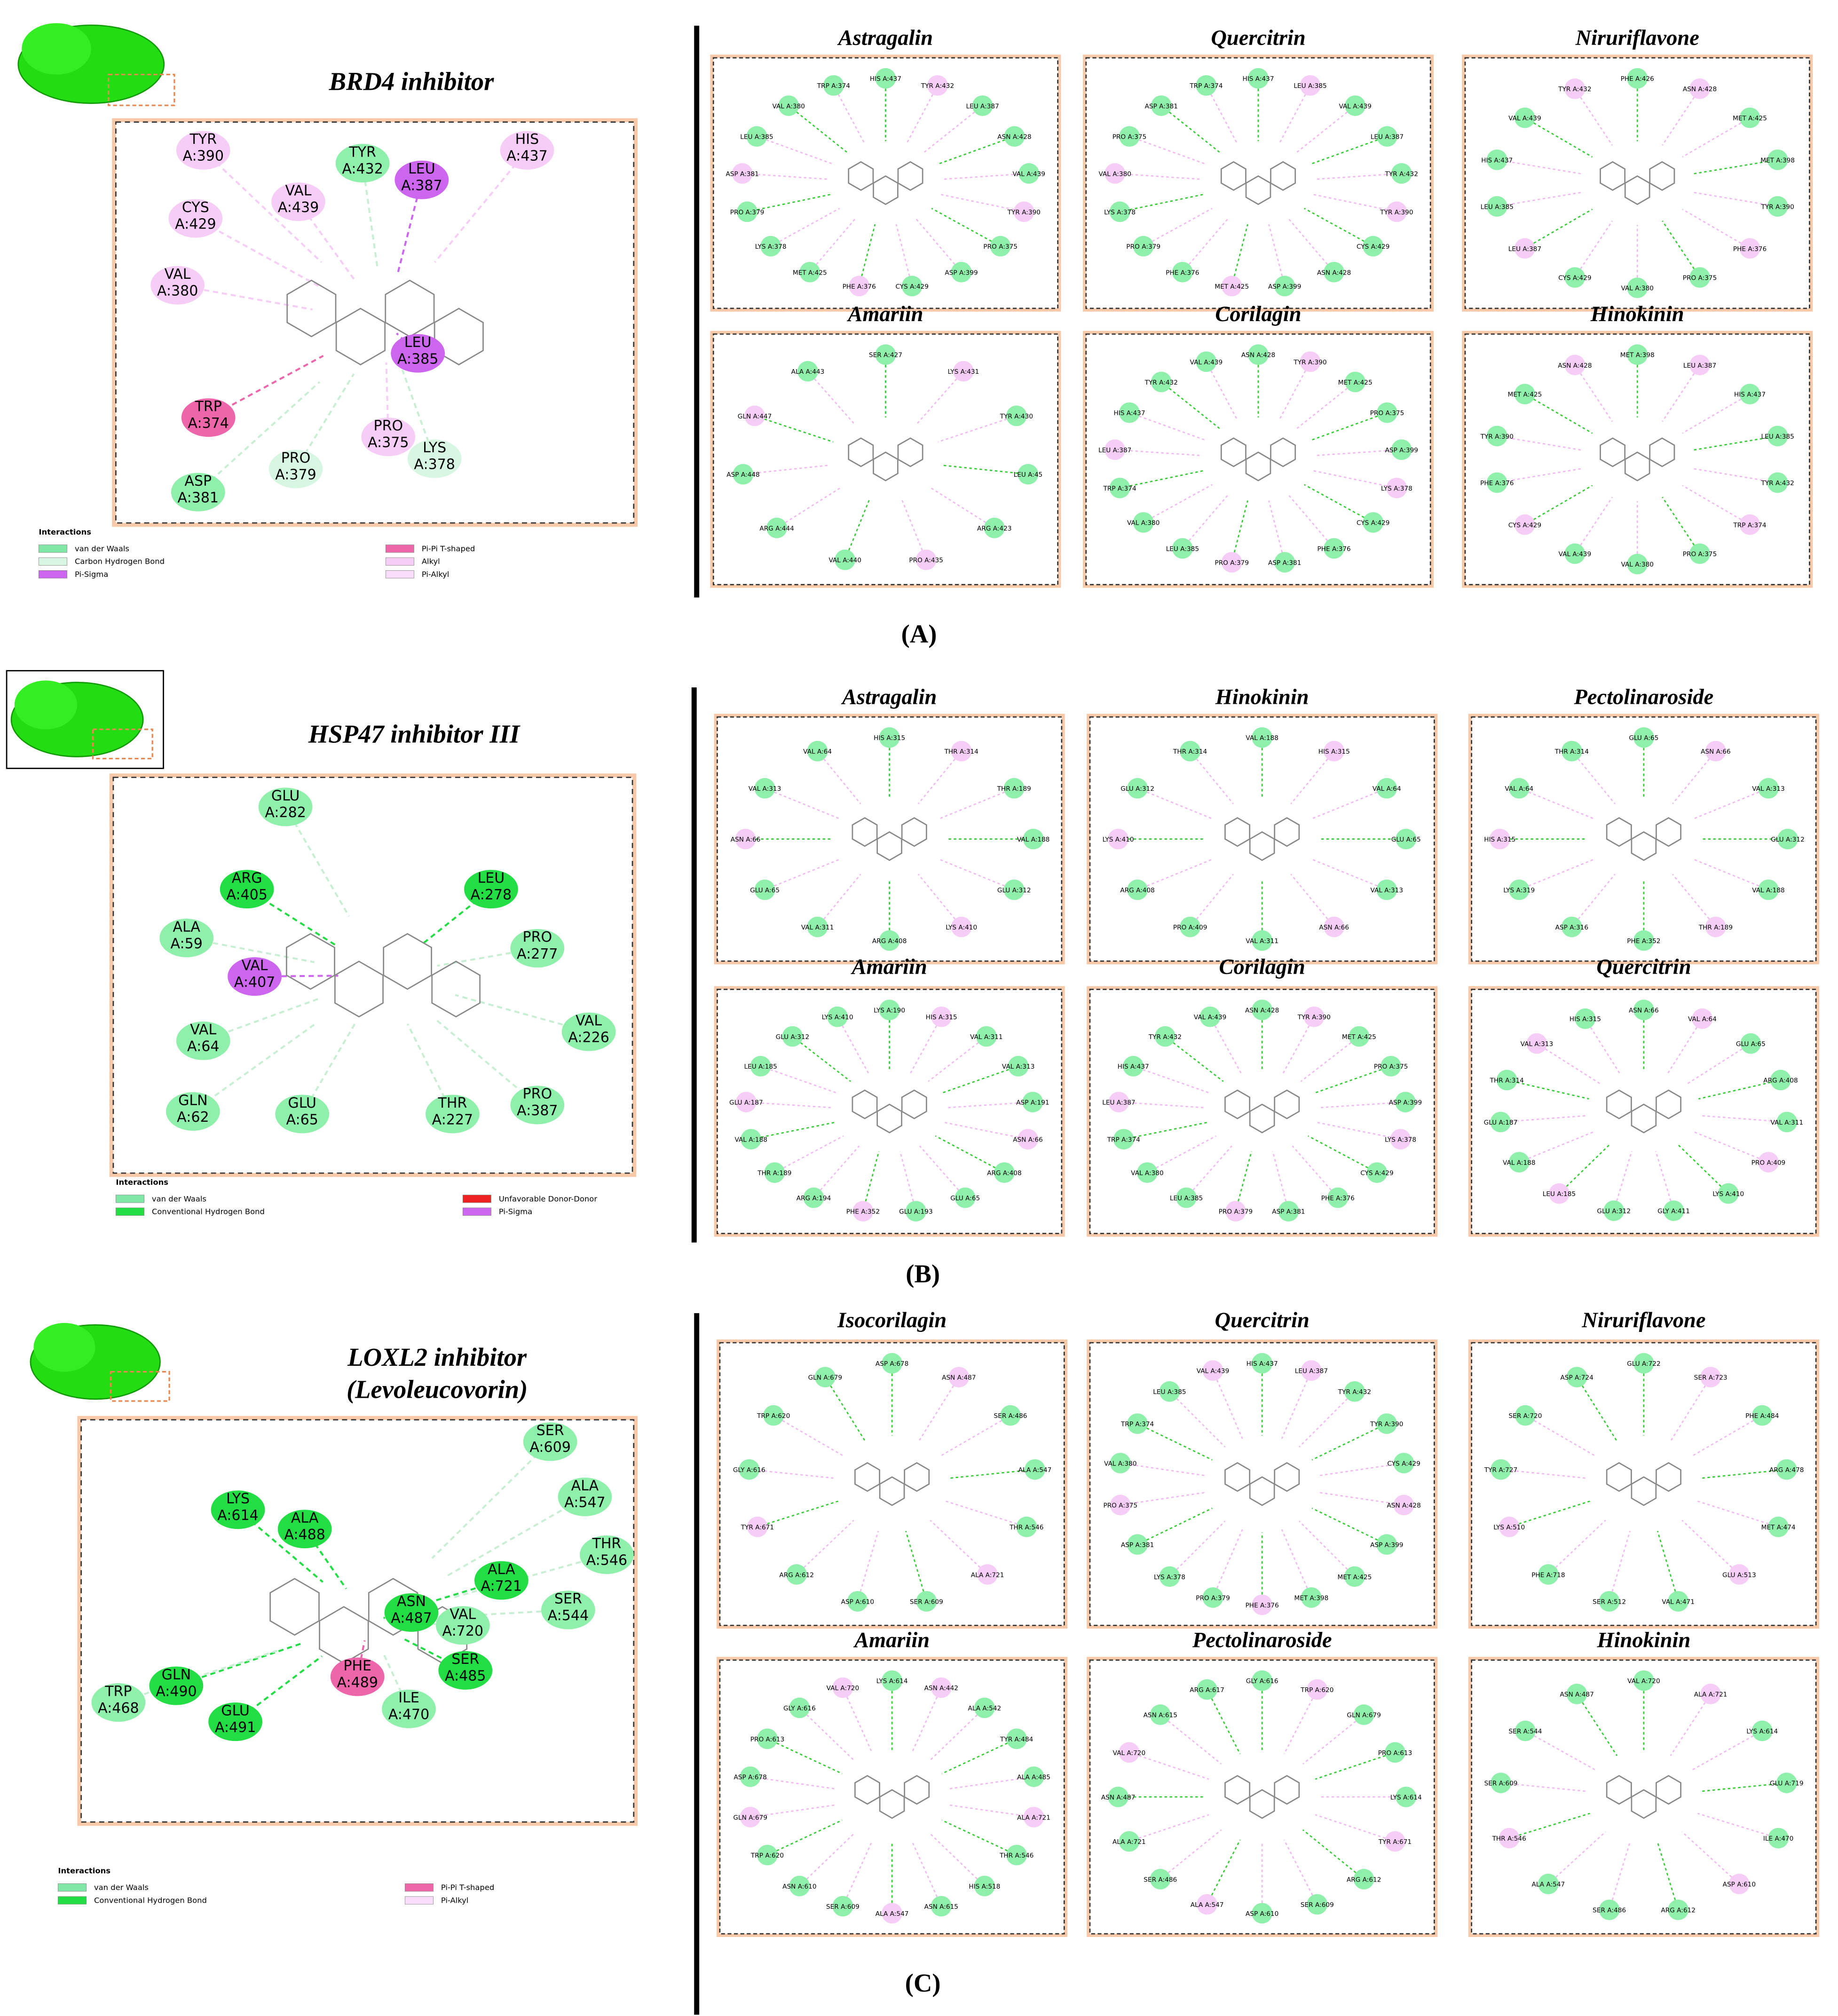  I want to click on residue-label: VAL A:188, so click(1769, 890).